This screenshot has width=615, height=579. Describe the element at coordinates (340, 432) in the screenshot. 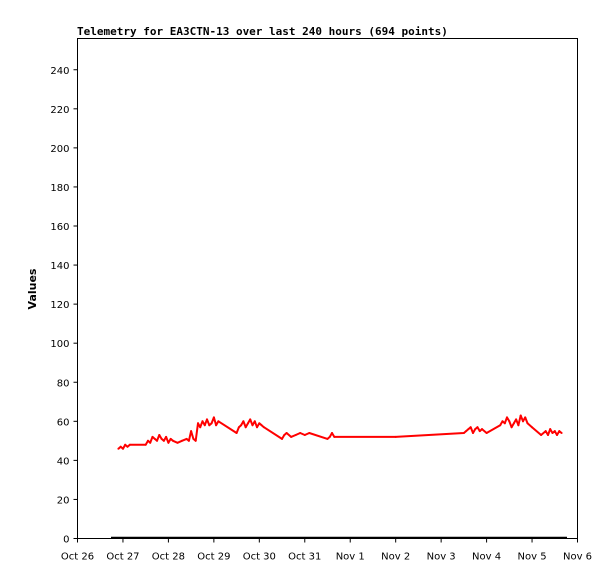

I see `series-layer` at that location.